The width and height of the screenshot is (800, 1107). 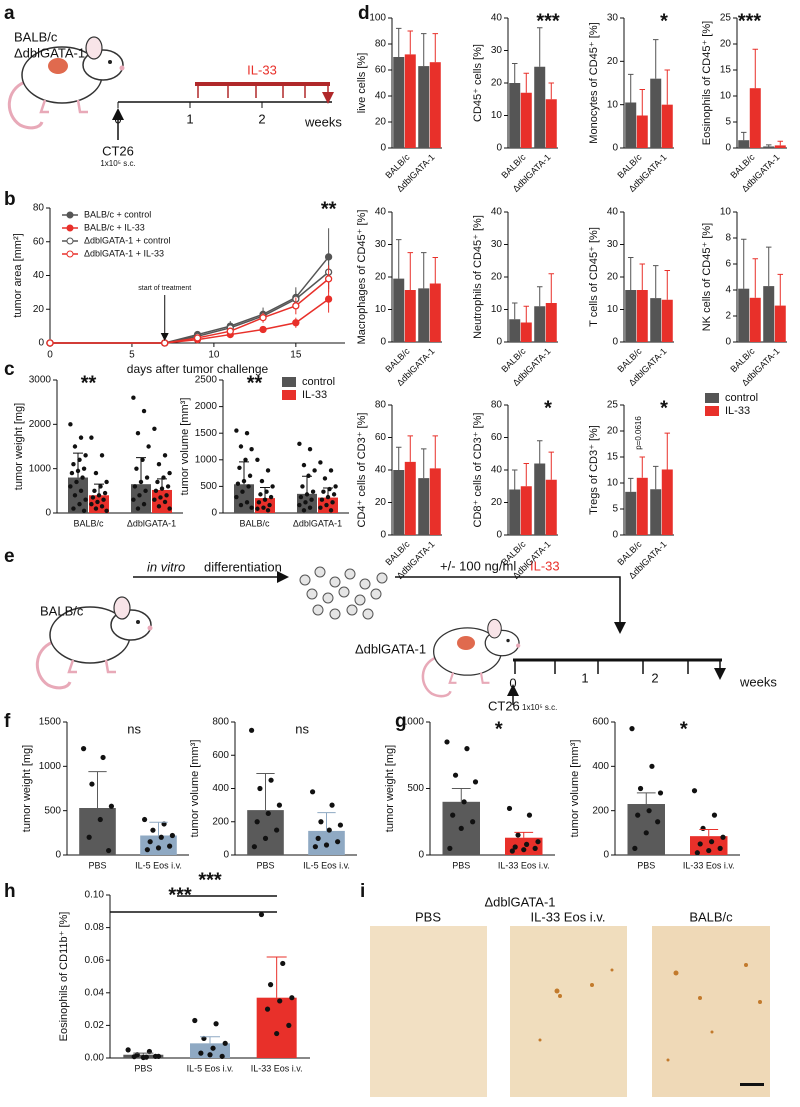 I want to click on x-tick-label: IL-5 Eos i.v., so click(x=158, y=865).